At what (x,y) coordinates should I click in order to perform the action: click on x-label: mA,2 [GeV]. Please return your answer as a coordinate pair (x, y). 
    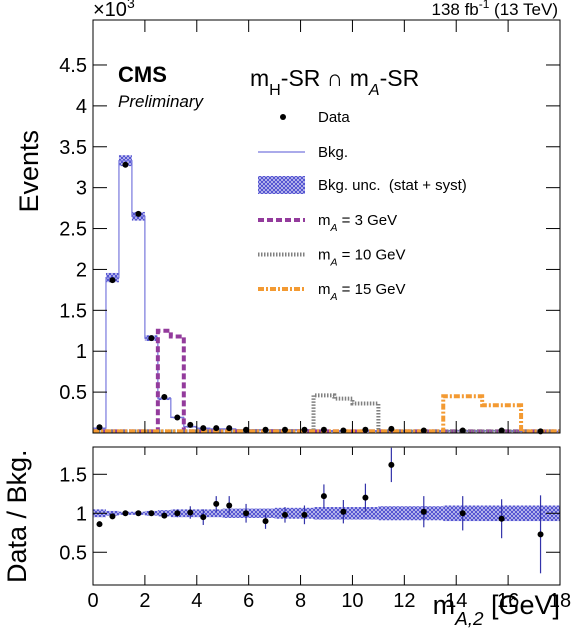
    Looking at the image, I should click on (496, 610).